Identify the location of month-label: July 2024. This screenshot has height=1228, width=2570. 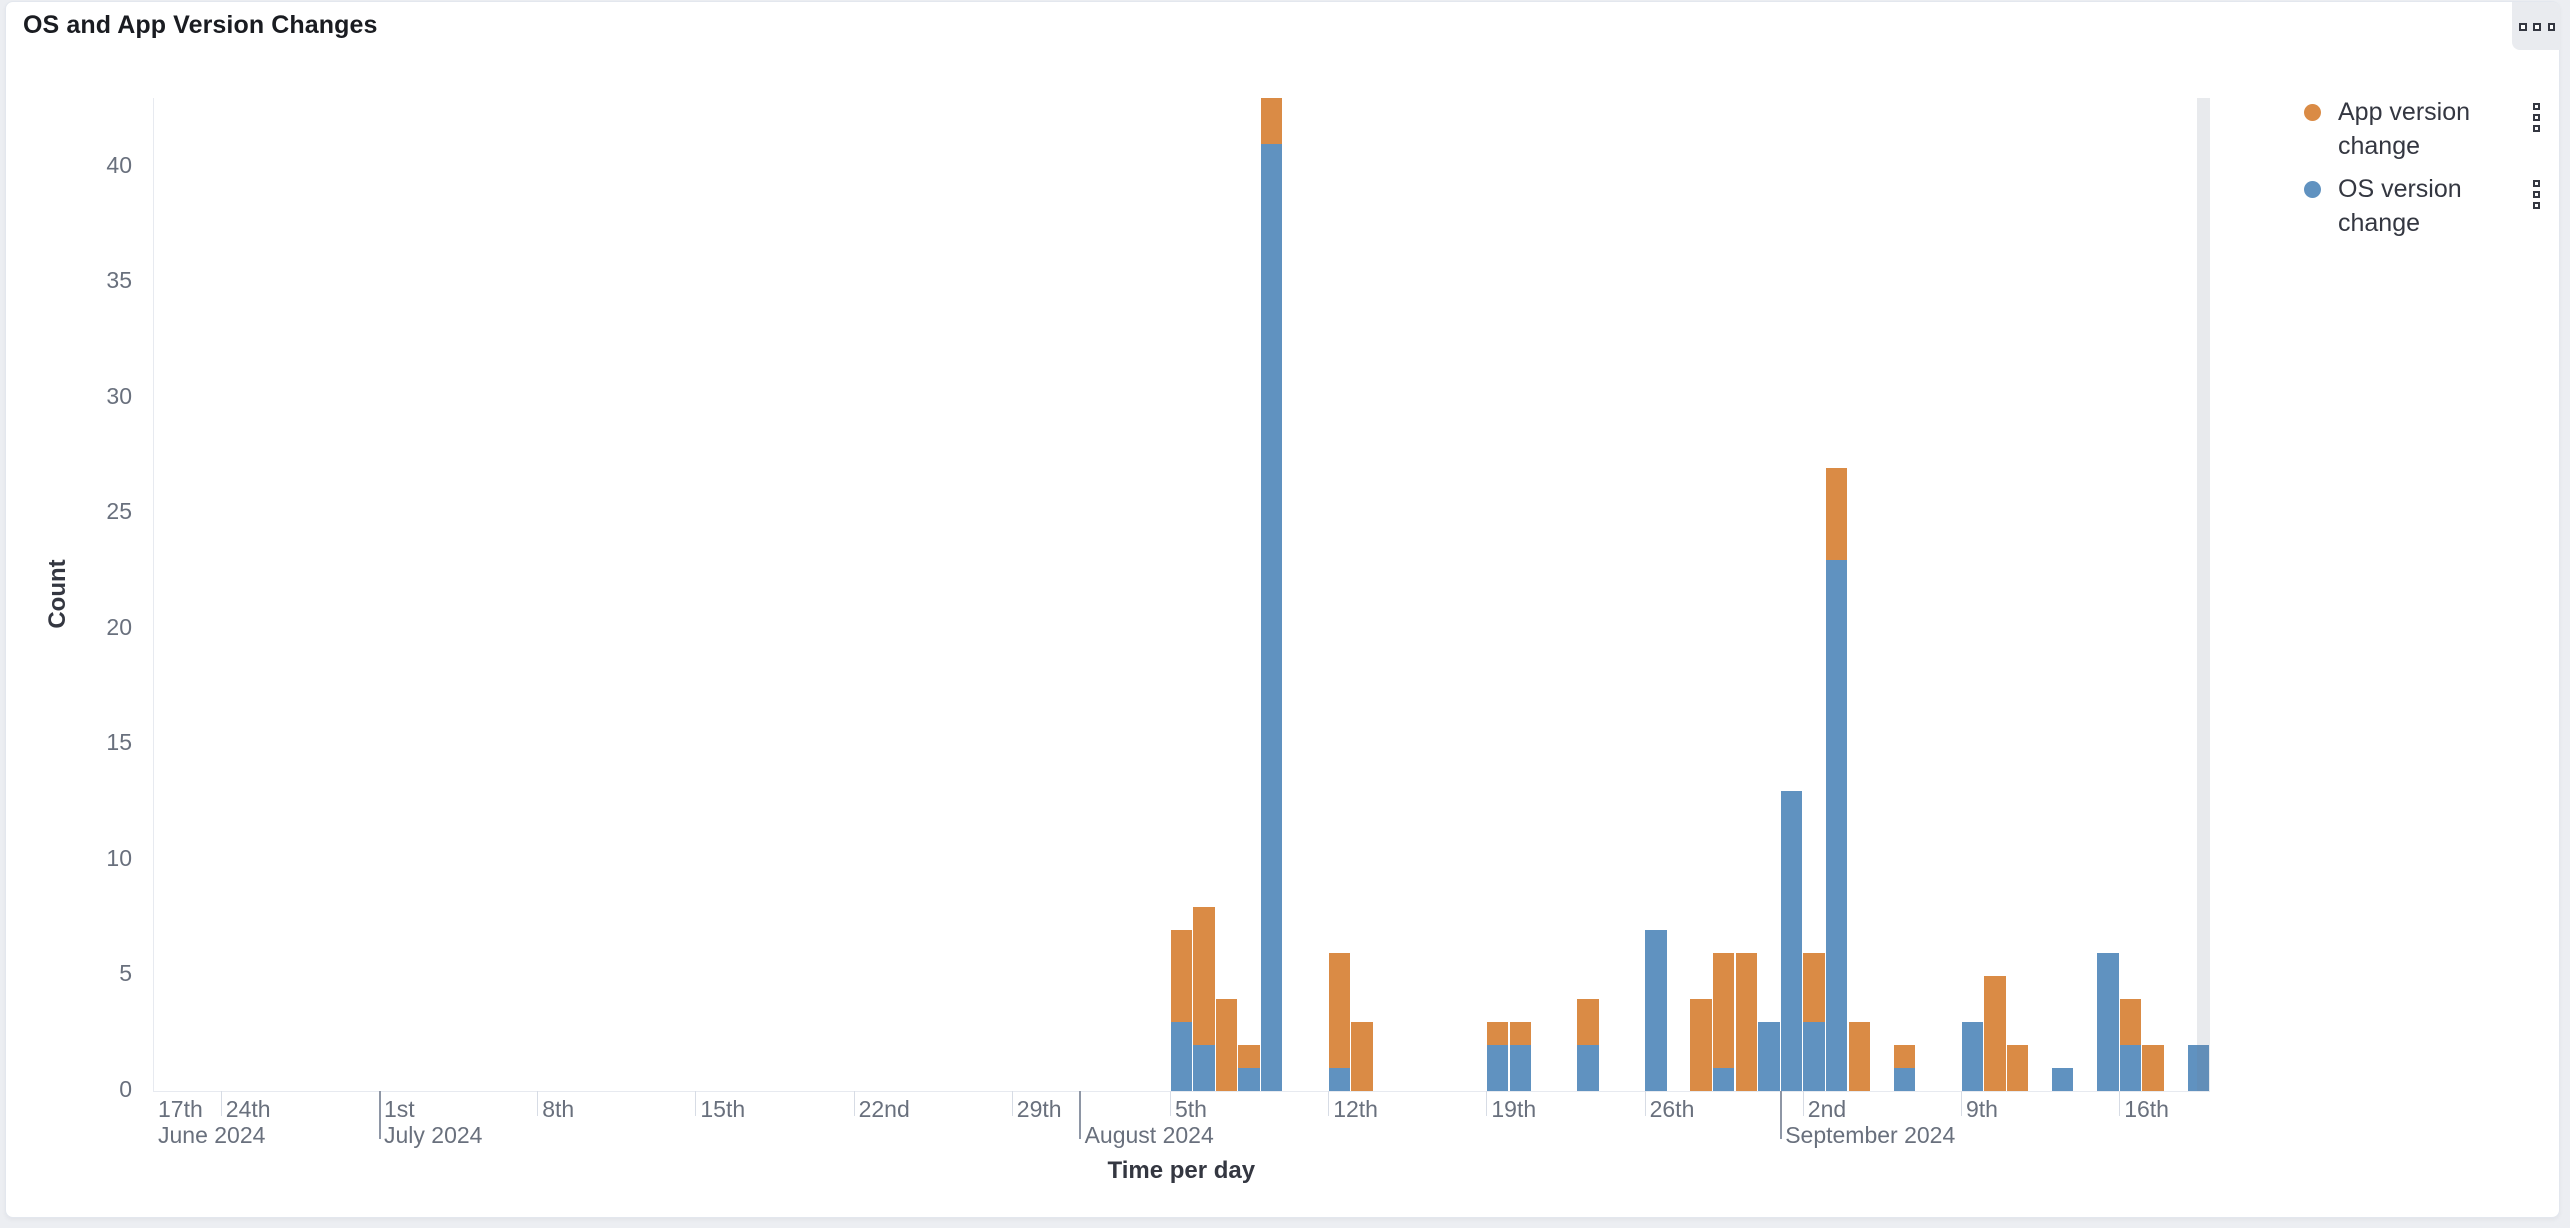
(433, 1135).